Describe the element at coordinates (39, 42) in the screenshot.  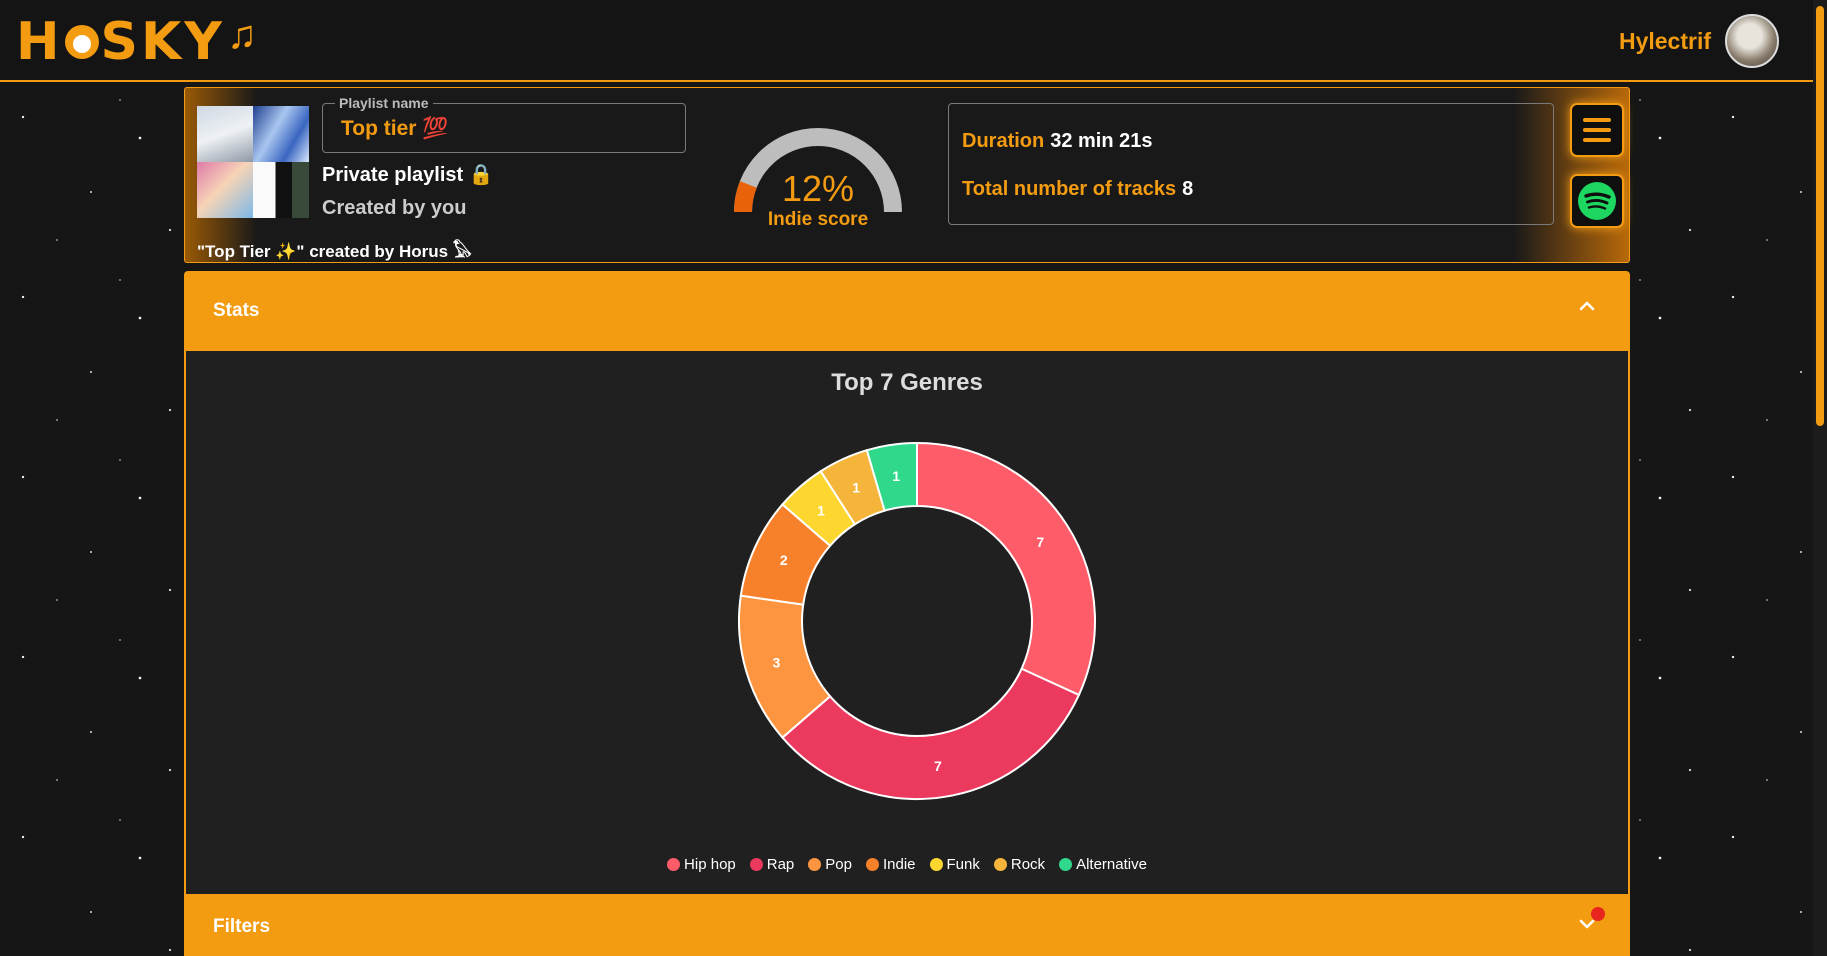
I see `logo-text-left: H` at that location.